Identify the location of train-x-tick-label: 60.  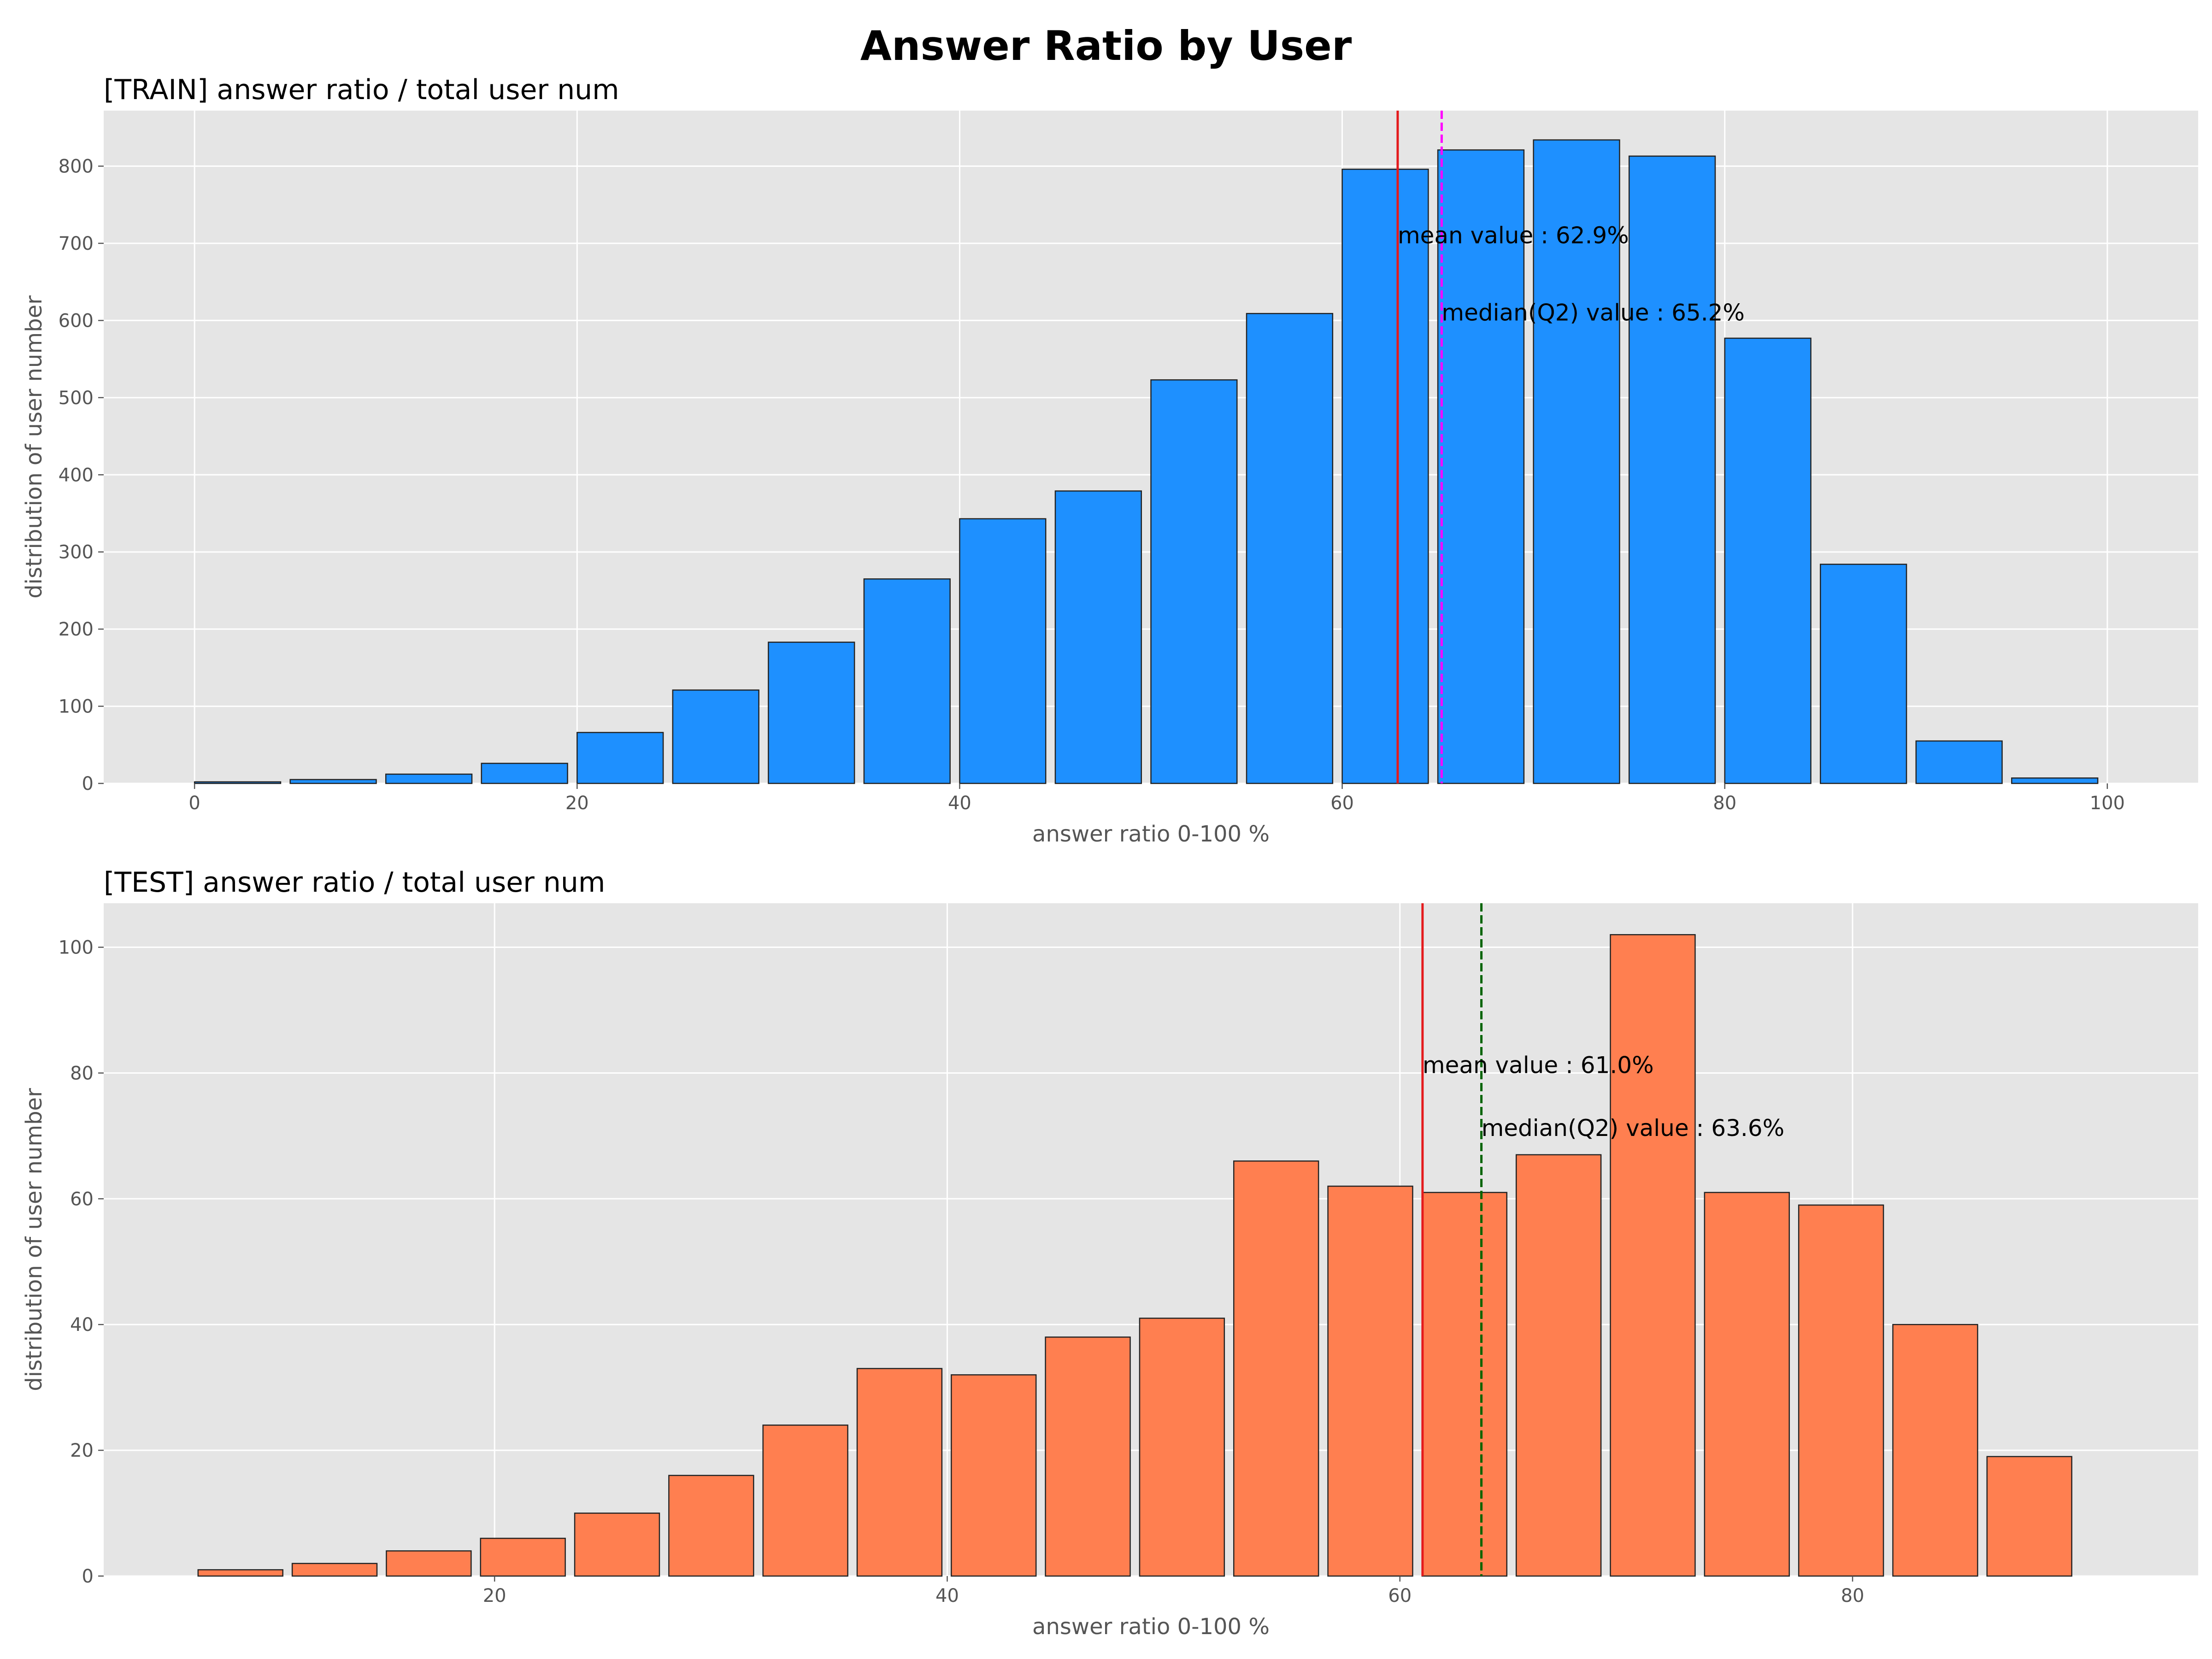
(1342, 803).